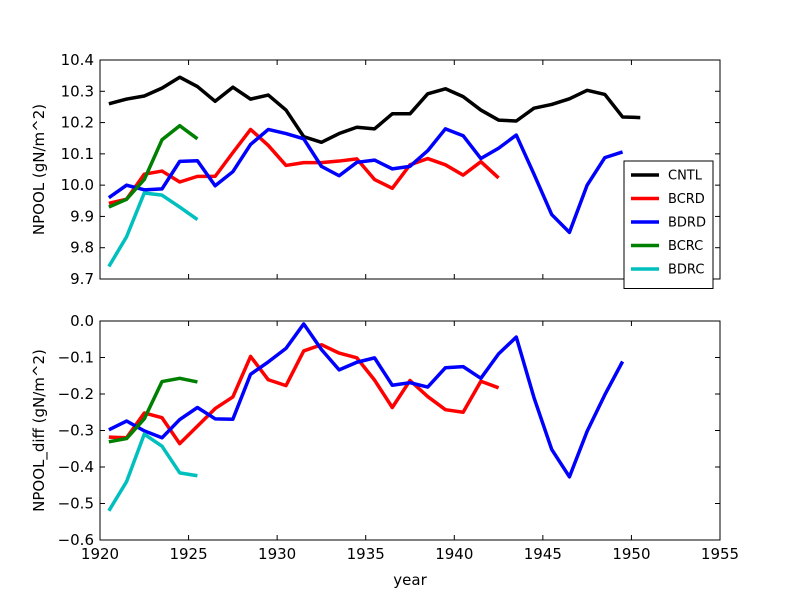 Image resolution: width=800 pixels, height=600 pixels. Describe the element at coordinates (76, 540) in the screenshot. I see `y-tick-label: −0.6` at that location.